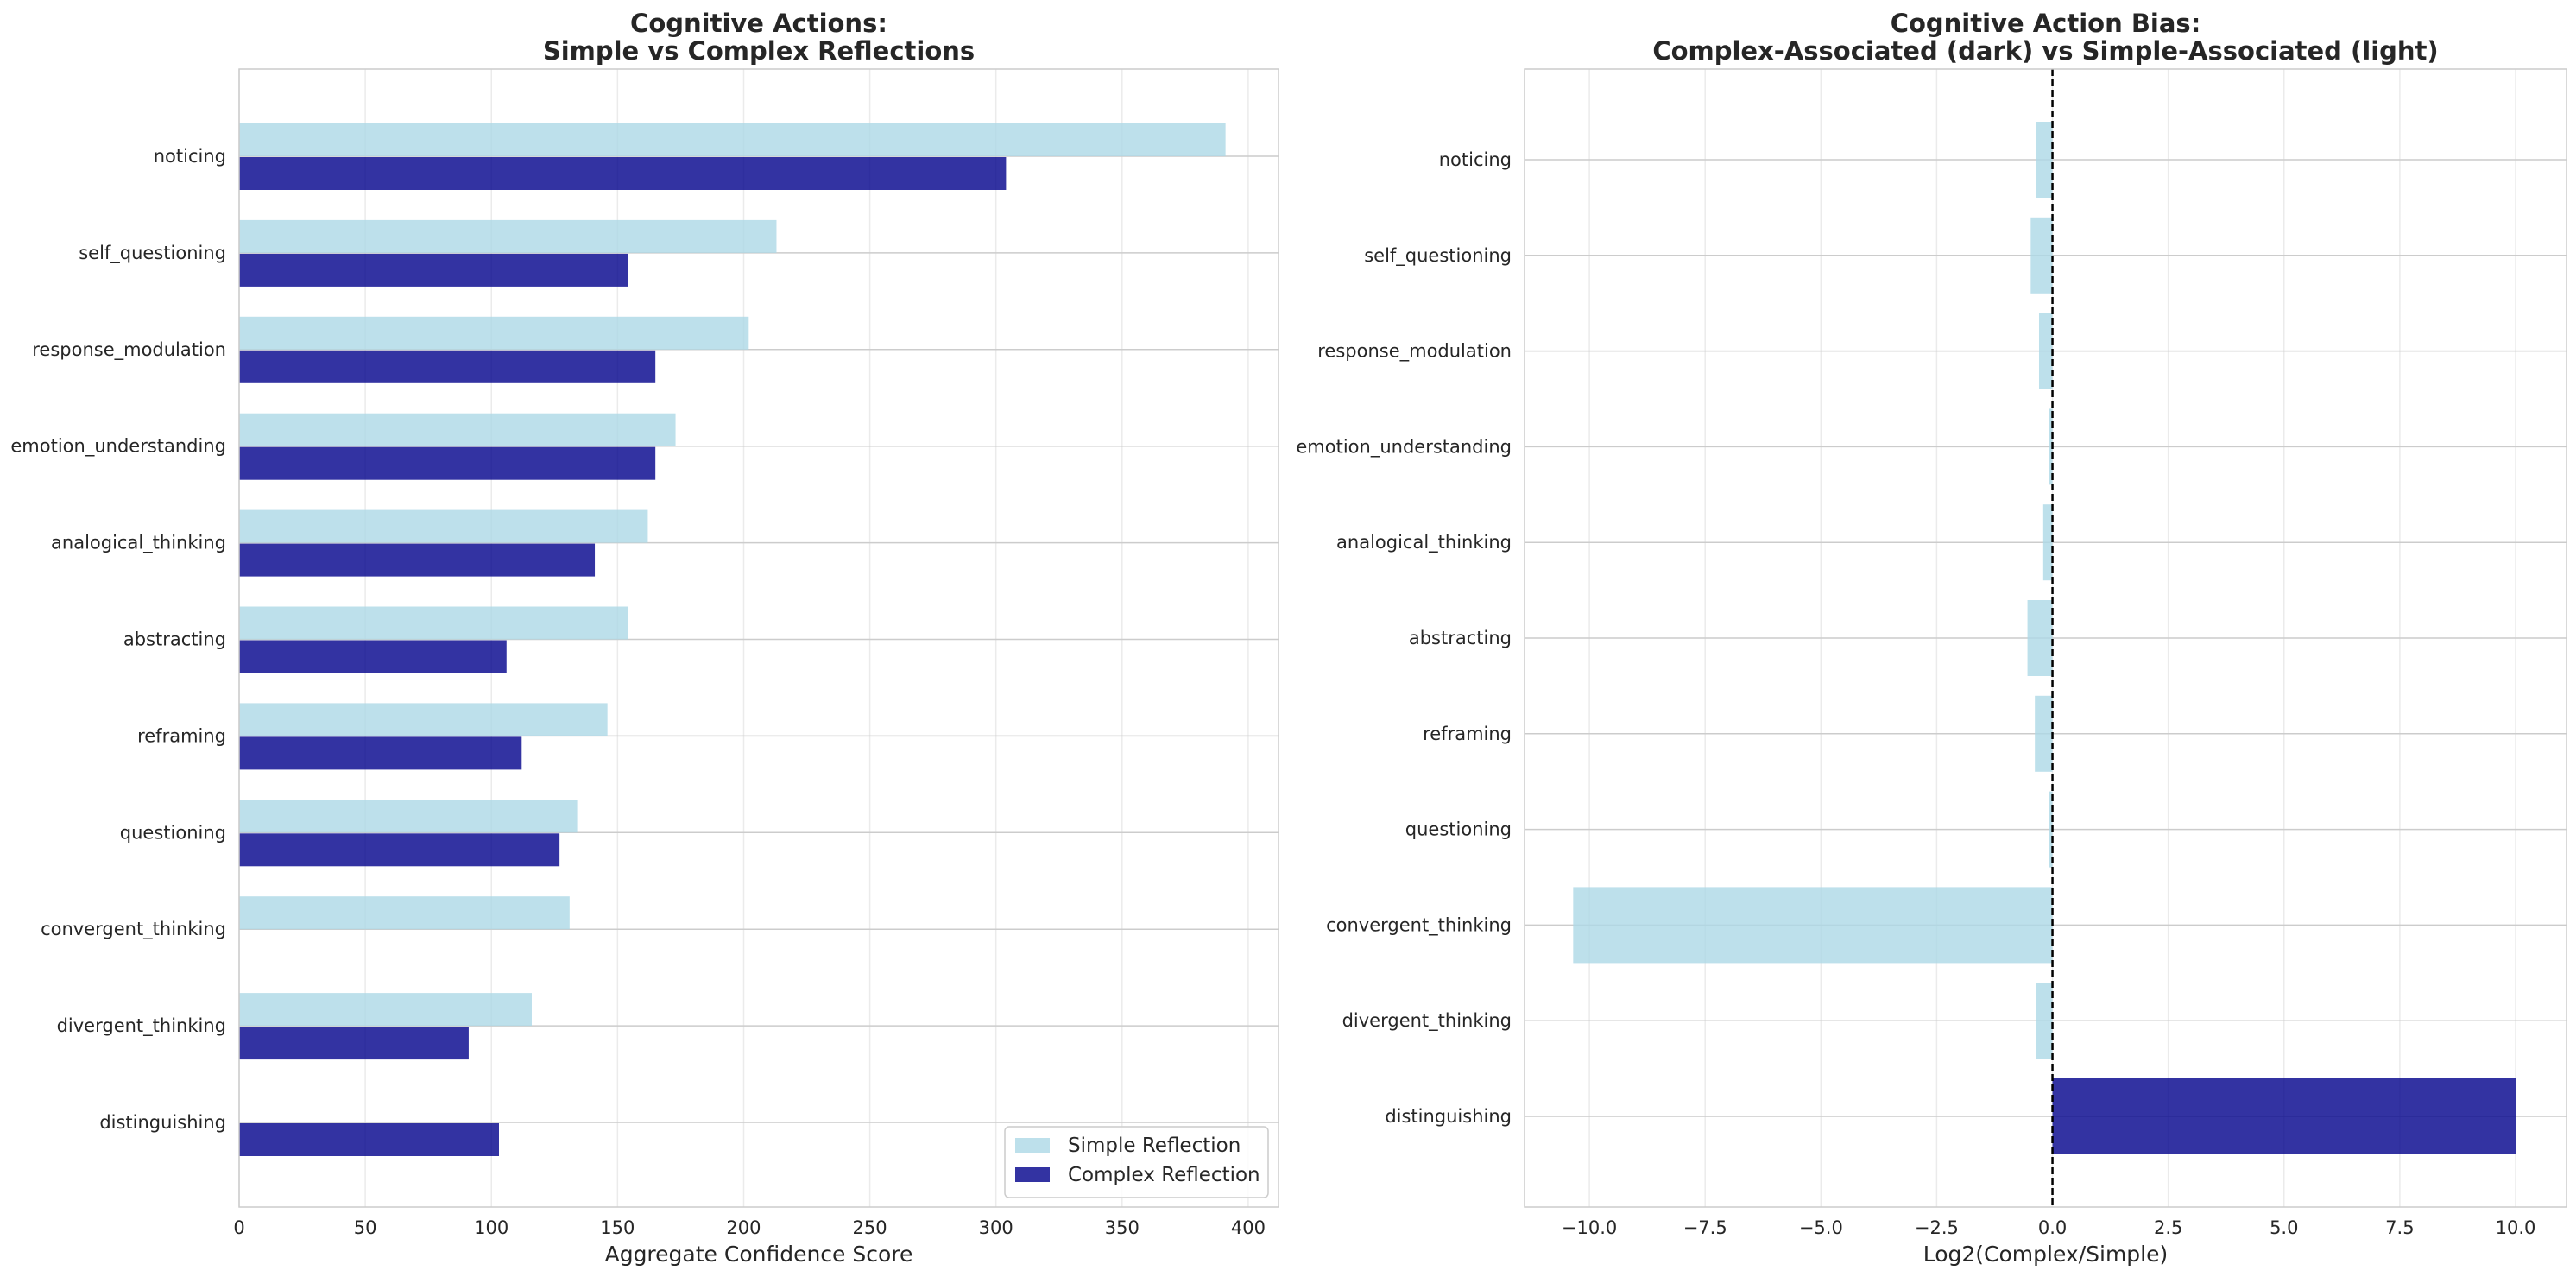 The image size is (2576, 1277). Describe the element at coordinates (2052, 1227) in the screenshot. I see `x-tick-label: 0.0` at that location.